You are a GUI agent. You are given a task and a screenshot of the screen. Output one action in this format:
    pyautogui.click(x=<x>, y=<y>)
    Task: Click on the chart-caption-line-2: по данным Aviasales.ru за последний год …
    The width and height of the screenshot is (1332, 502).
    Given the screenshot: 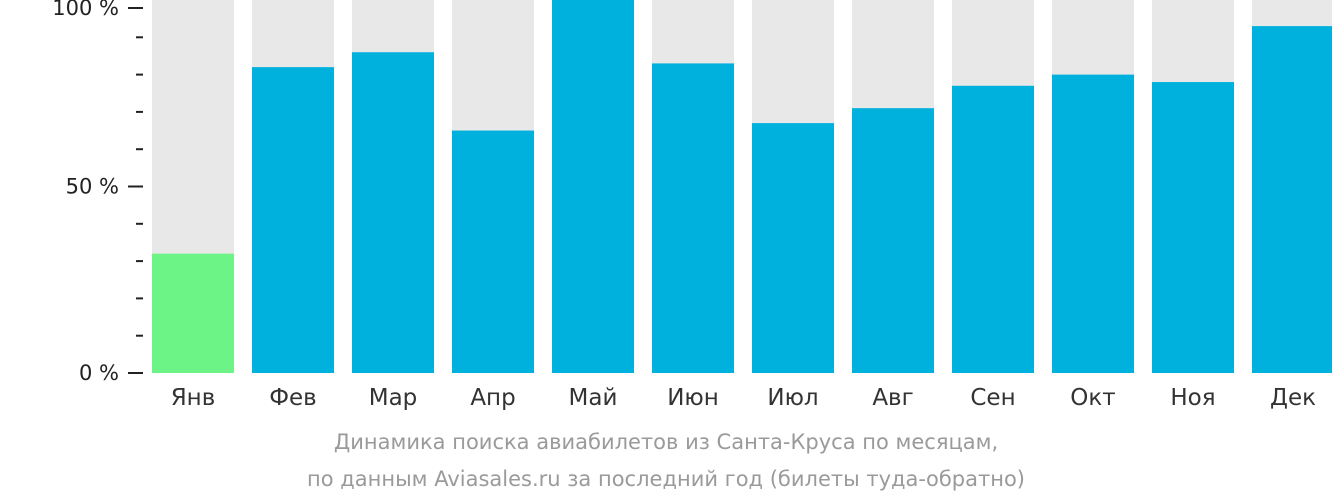 What is the action you would take?
    pyautogui.click(x=666, y=479)
    